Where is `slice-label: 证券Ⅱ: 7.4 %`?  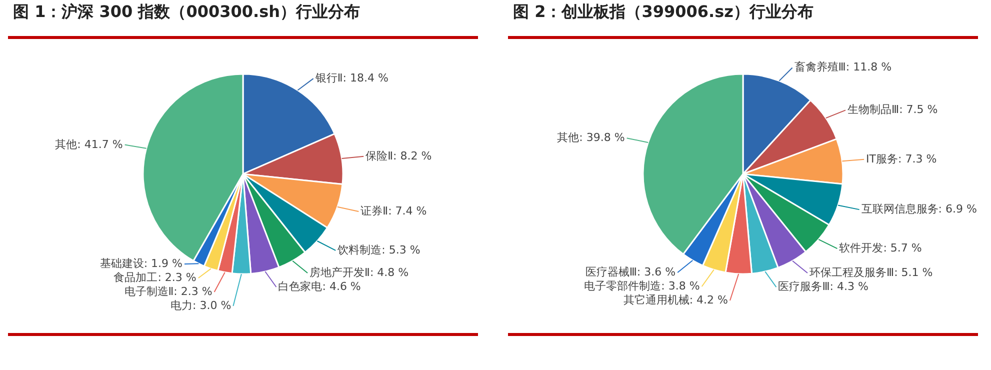
slice-label: 证券Ⅱ: 7.4 % is located at coordinates (393, 211).